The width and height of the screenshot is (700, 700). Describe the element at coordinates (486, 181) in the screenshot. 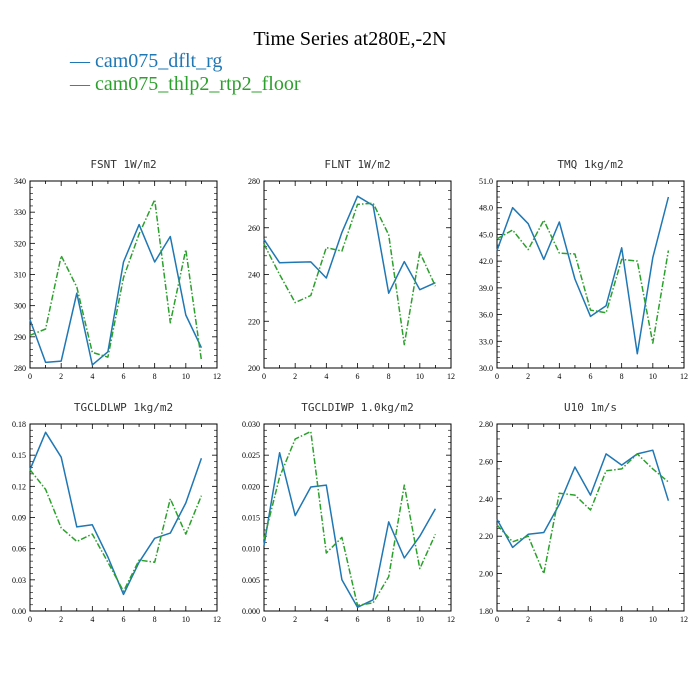

I see `y-tick-label: 51.0` at that location.